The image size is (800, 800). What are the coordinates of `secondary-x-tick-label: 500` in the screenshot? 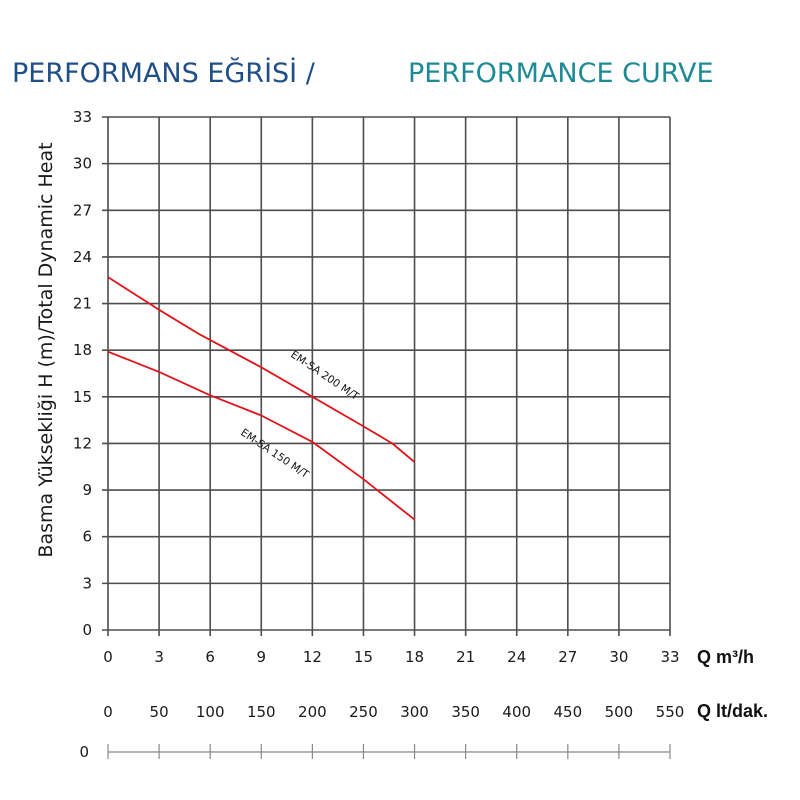 It's located at (619, 712).